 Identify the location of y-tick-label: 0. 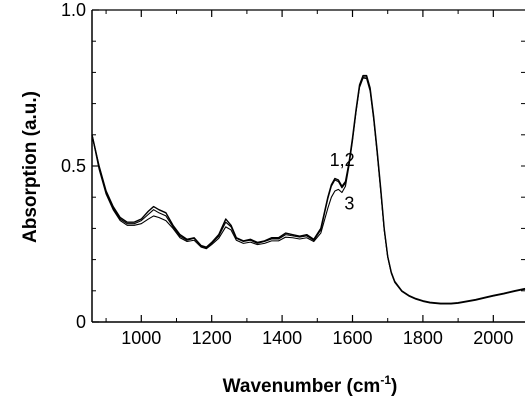
(81, 322).